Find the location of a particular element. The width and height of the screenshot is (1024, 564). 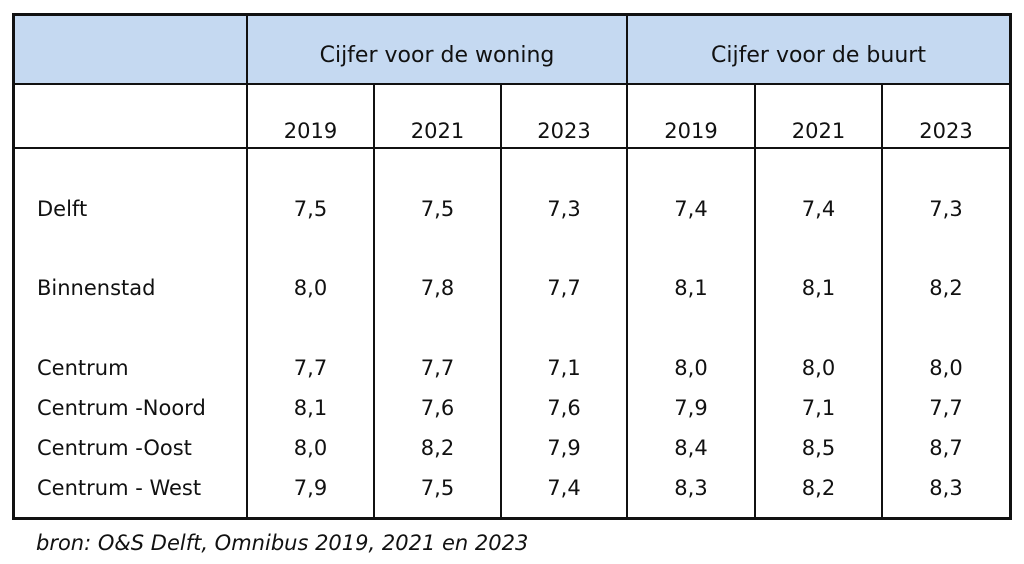

table-cell: 8,7 is located at coordinates (946, 448).